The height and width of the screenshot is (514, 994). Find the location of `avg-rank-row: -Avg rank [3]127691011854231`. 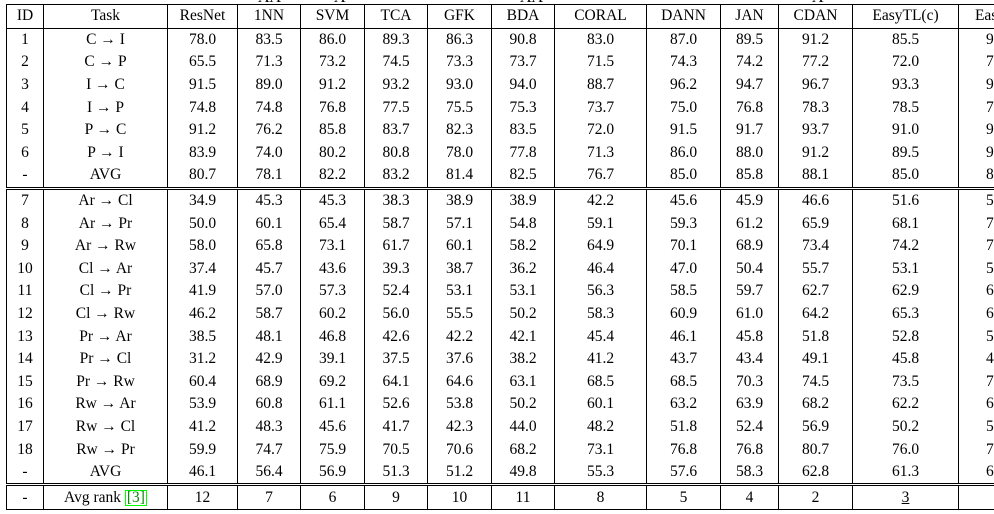

avg-rank-row: -Avg rank [3]127691011854231 is located at coordinates (500, 497).